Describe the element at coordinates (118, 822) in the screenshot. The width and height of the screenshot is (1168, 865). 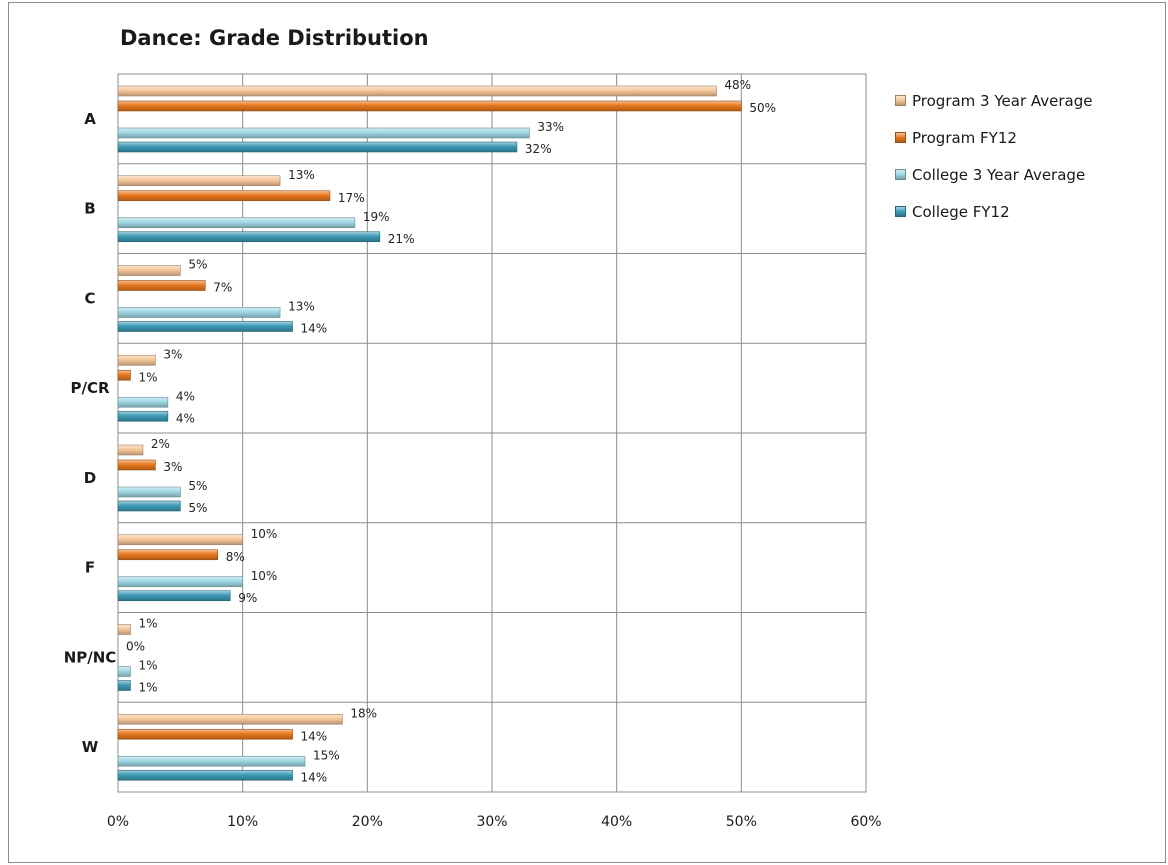
I see `x-tick-label: 0%` at that location.